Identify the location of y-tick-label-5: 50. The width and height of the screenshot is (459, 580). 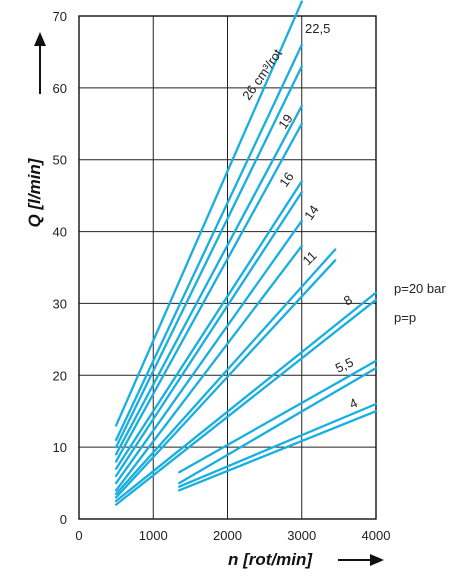
(60, 160).